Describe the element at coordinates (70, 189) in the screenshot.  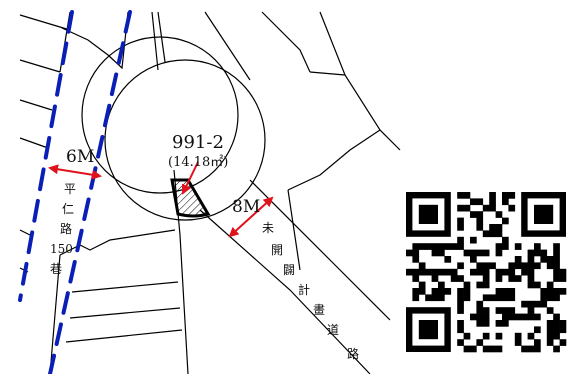
I see `left-road-char: 平` at that location.